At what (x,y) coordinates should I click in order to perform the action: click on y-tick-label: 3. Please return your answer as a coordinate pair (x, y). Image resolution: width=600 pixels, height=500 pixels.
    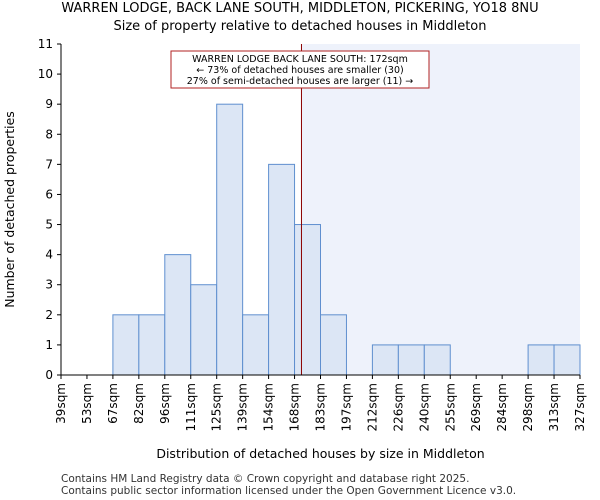
    Looking at the image, I should click on (49, 285).